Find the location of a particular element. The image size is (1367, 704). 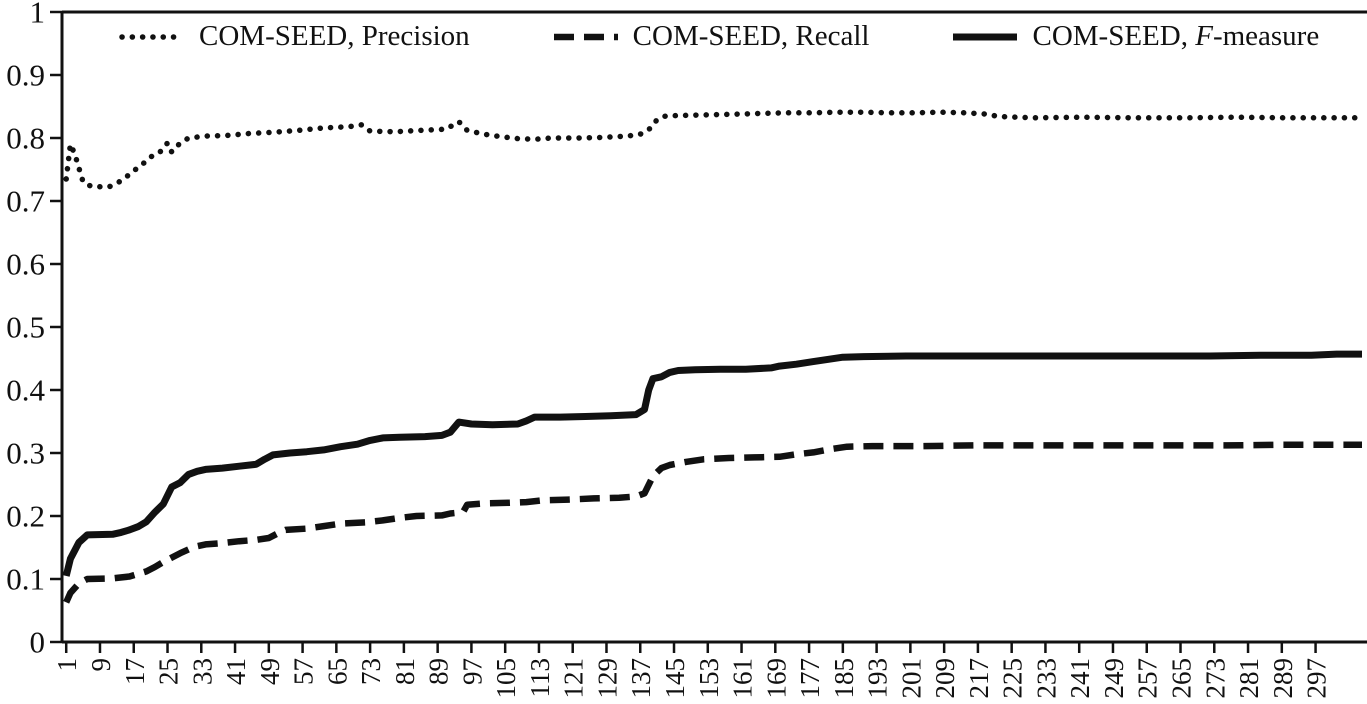

y-tick-label: 0.6 is located at coordinates (25, 264).